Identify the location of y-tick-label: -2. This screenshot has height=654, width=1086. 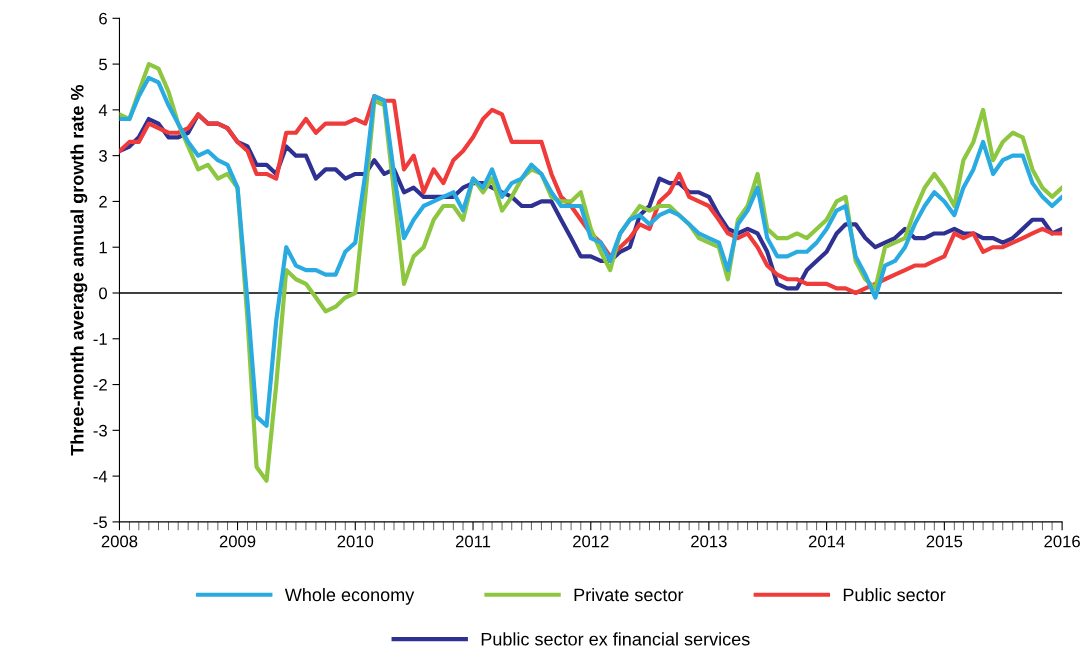
(100, 384).